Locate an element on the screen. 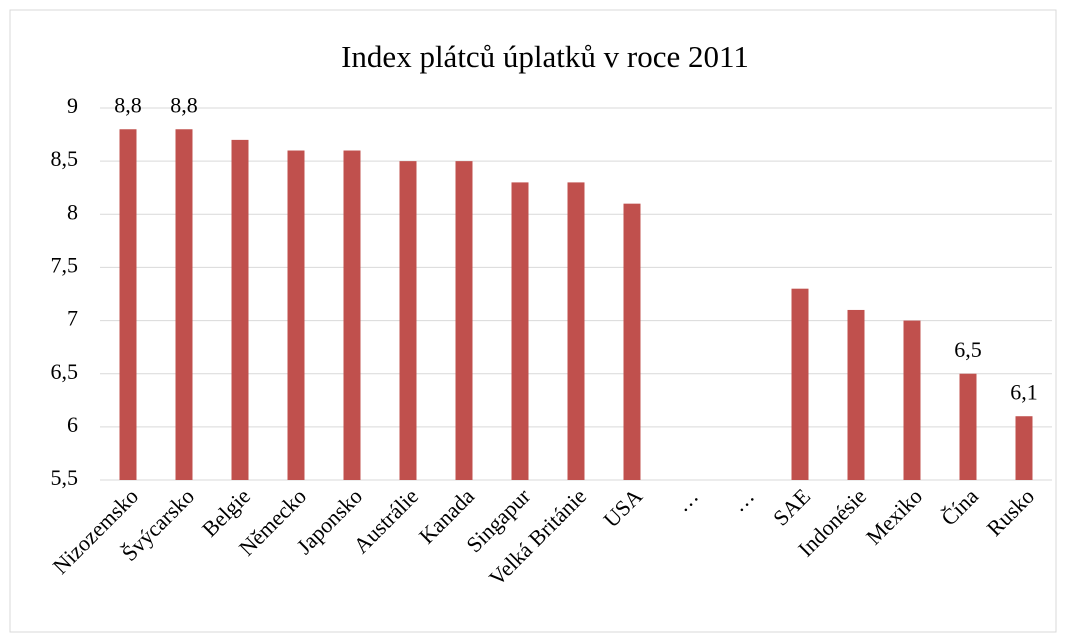 The image size is (1067, 637). y-tick-label: 7 is located at coordinates (72, 318).